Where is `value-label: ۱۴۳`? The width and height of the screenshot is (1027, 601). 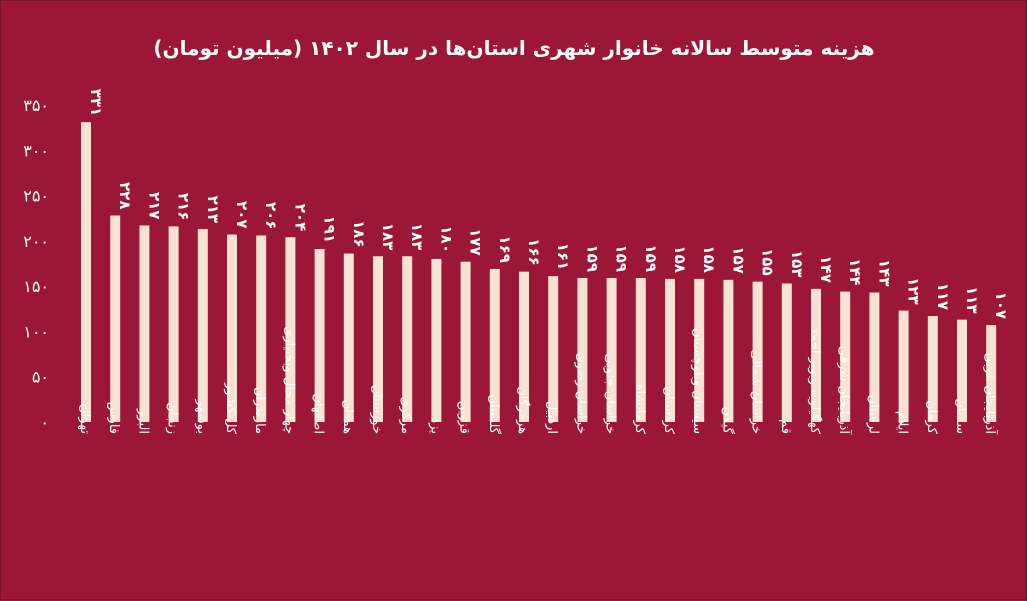
value-label: ۱۴۳ is located at coordinates (884, 272).